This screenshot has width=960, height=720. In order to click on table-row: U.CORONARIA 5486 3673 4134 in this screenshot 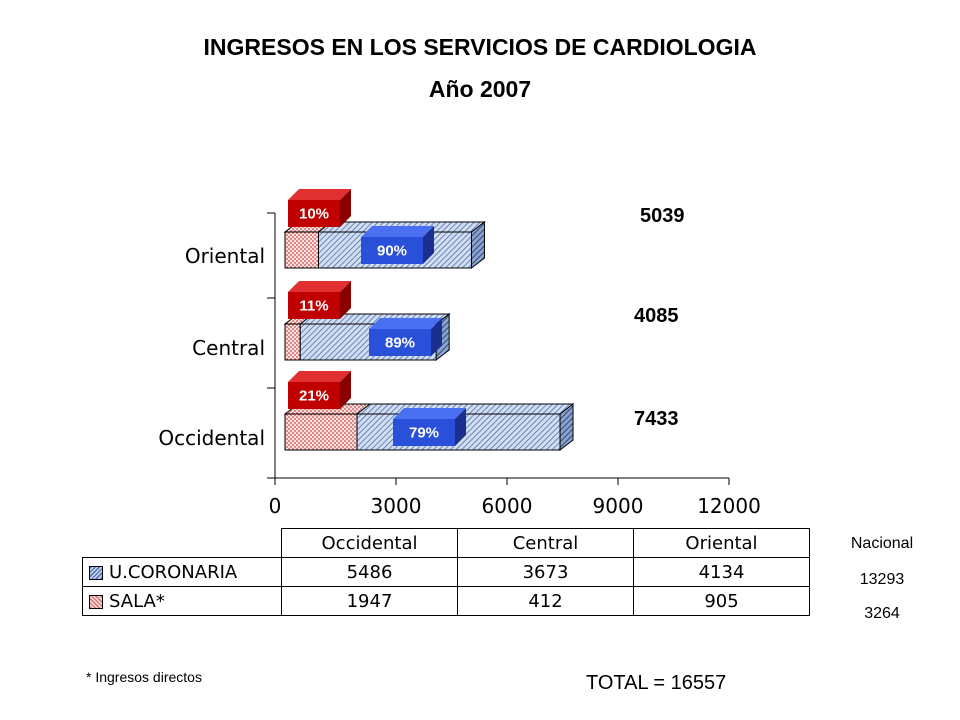, I will do `click(446, 572)`.